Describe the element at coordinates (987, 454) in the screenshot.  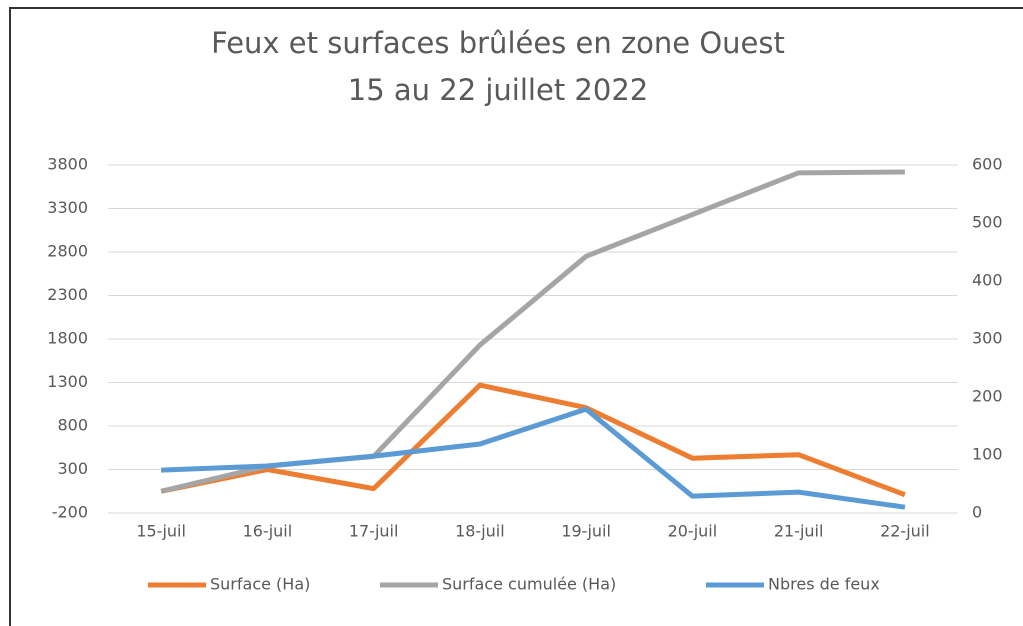
I see `y2-tick-label: 100` at that location.